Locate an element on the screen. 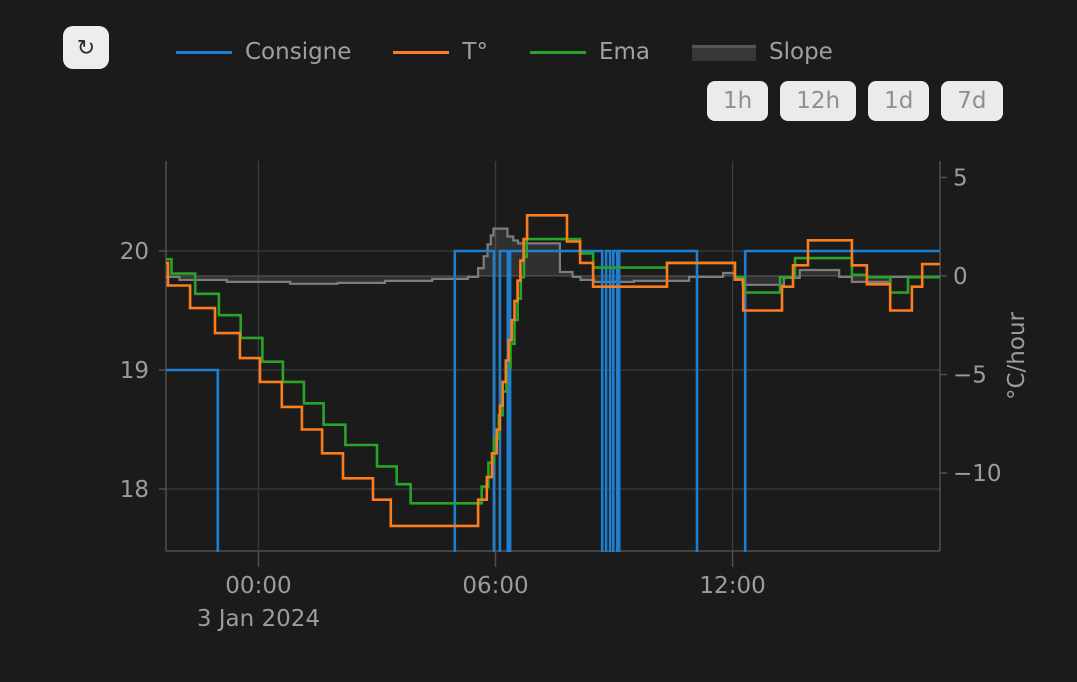 The image size is (1077, 682). x-tick-label: 12:00 is located at coordinates (732, 586).